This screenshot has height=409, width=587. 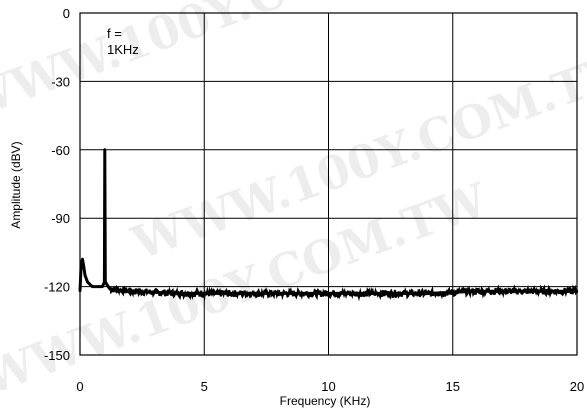 I want to click on y-tick-label: -120, so click(x=57, y=287).